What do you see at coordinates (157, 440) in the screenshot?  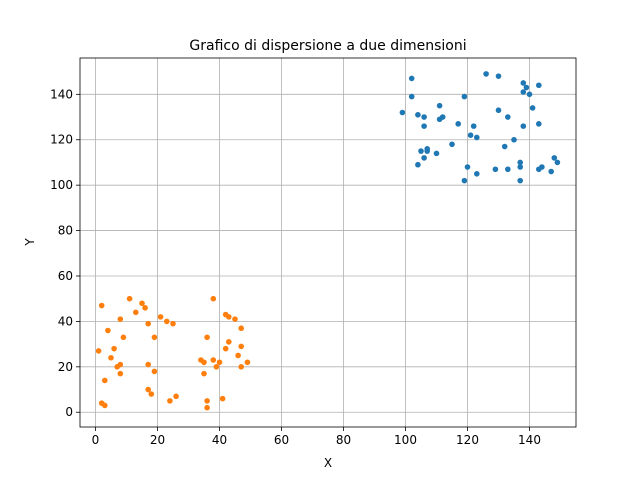 I see `x-tick-label: 20` at bounding box center [157, 440].